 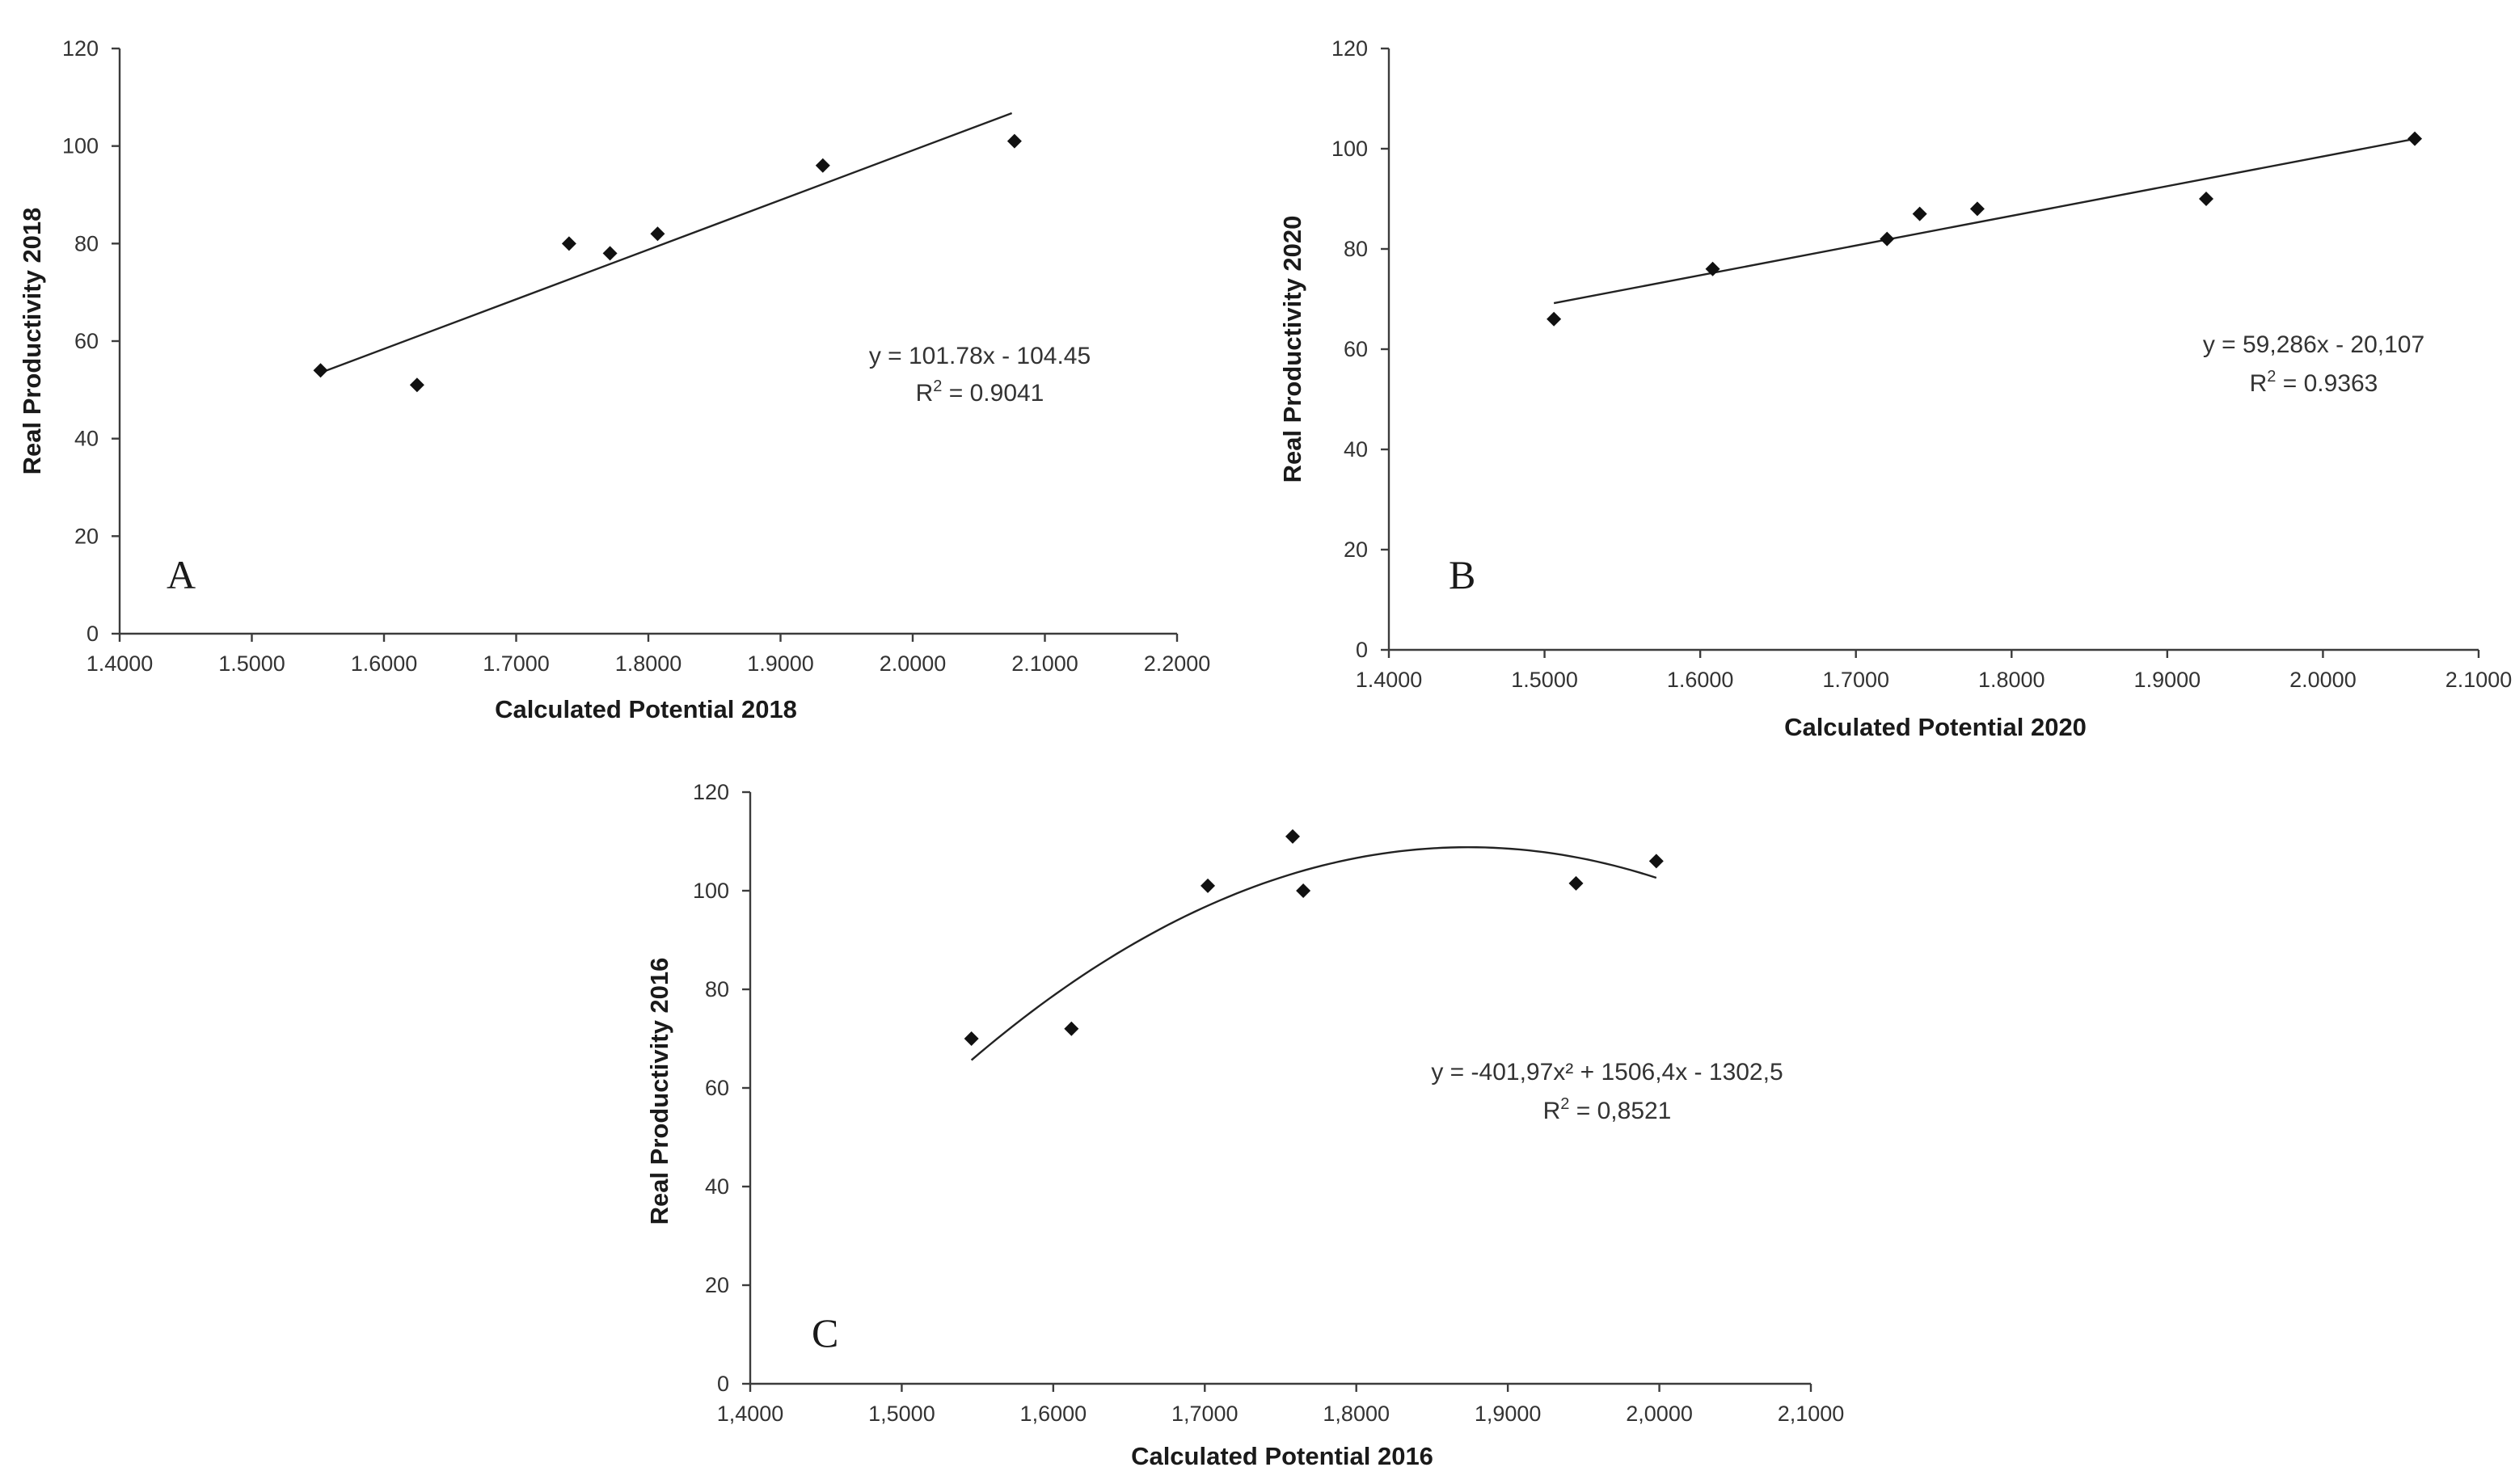 What do you see at coordinates (1313, 953) in the screenshot?
I see `trendline-c` at bounding box center [1313, 953].